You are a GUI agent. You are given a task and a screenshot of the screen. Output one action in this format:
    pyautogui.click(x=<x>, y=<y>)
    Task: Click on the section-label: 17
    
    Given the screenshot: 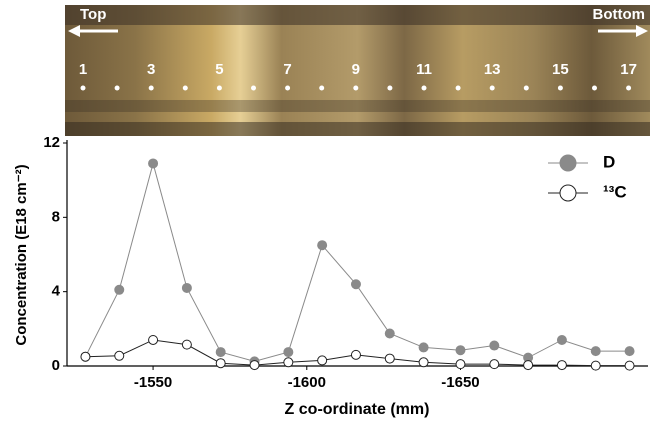 What is the action you would take?
    pyautogui.click(x=628, y=69)
    